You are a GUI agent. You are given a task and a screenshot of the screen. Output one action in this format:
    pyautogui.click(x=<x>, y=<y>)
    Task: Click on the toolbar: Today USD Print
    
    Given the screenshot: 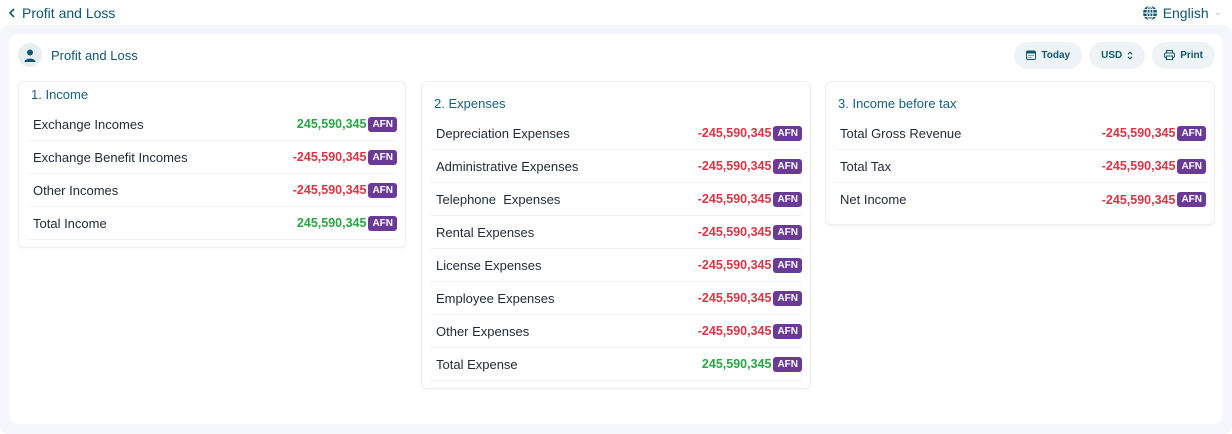 What is the action you would take?
    pyautogui.click(x=1114, y=55)
    